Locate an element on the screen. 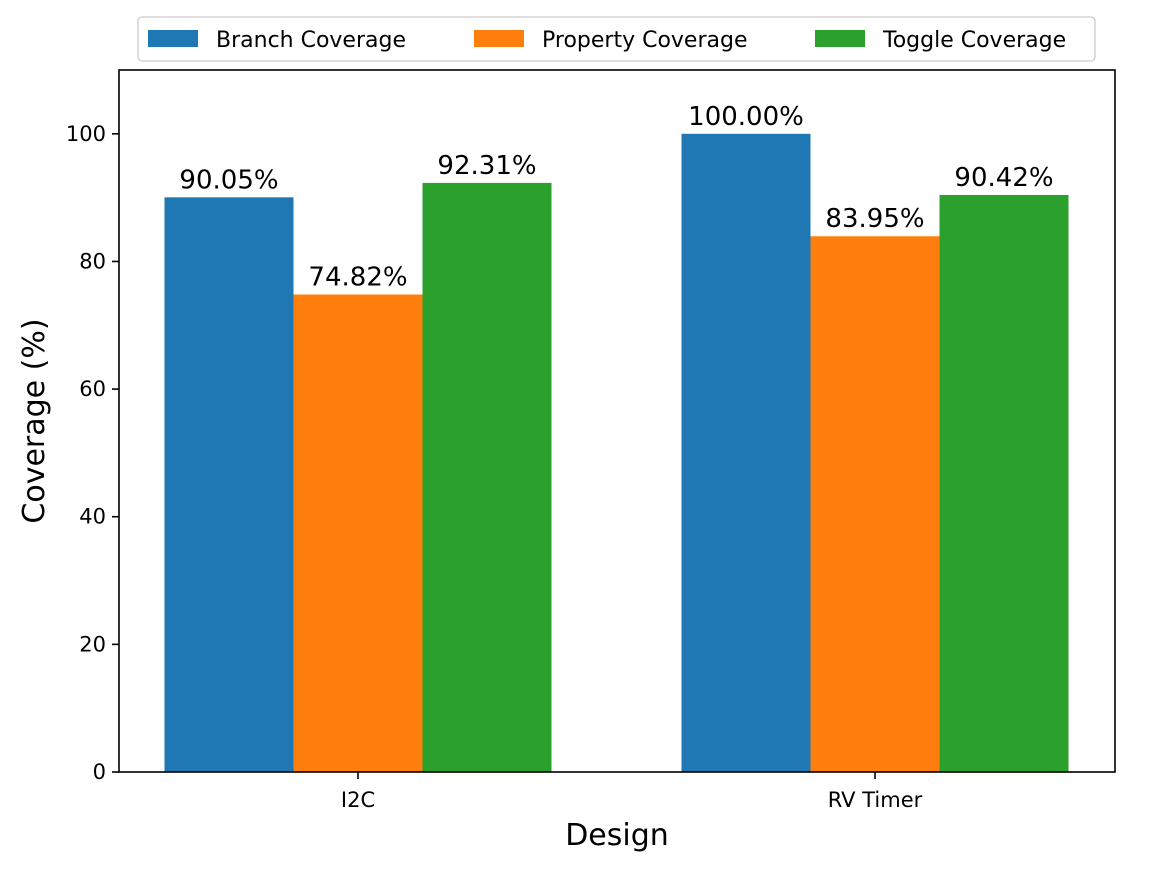 Image resolution: width=1163 pixels, height=872 pixels. y-tick-label: 20 is located at coordinates (92, 644).